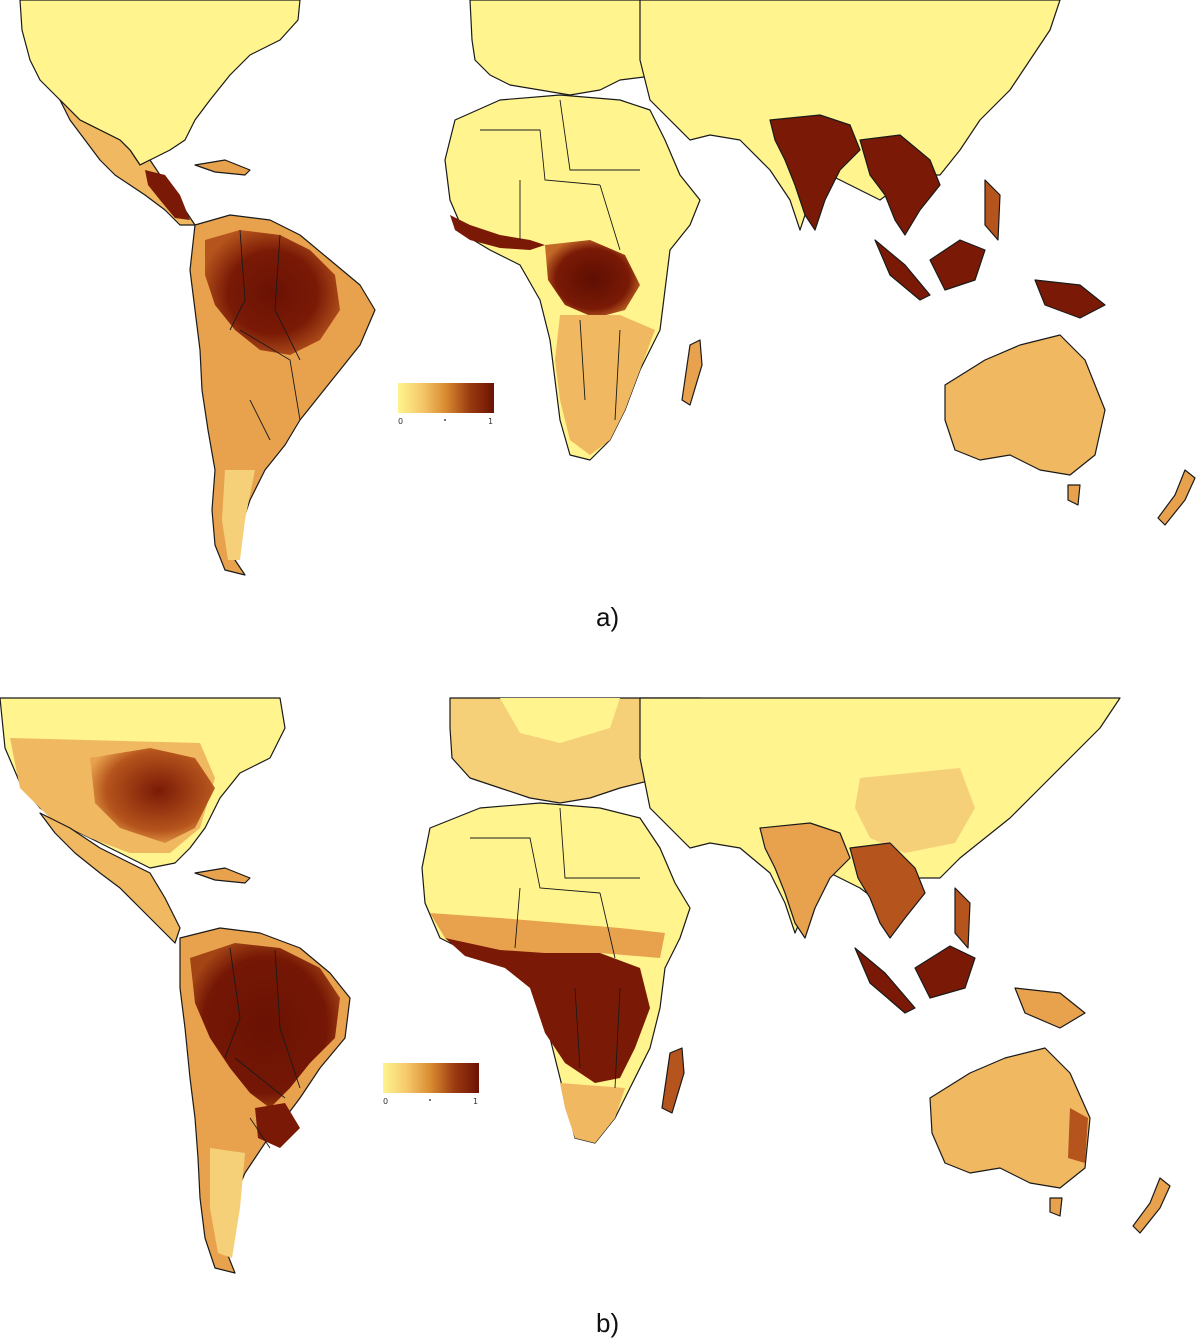 This screenshot has height=1344, width=1200. What do you see at coordinates (167, 195) in the screenshot?
I see `central-america-dark-a` at bounding box center [167, 195].